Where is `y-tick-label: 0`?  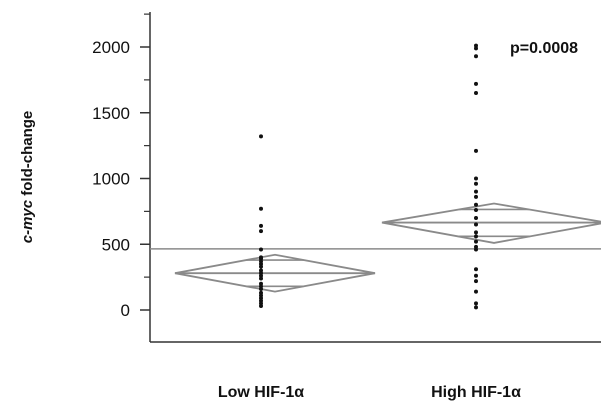 y-tick-label: 0 is located at coordinates (125, 310).